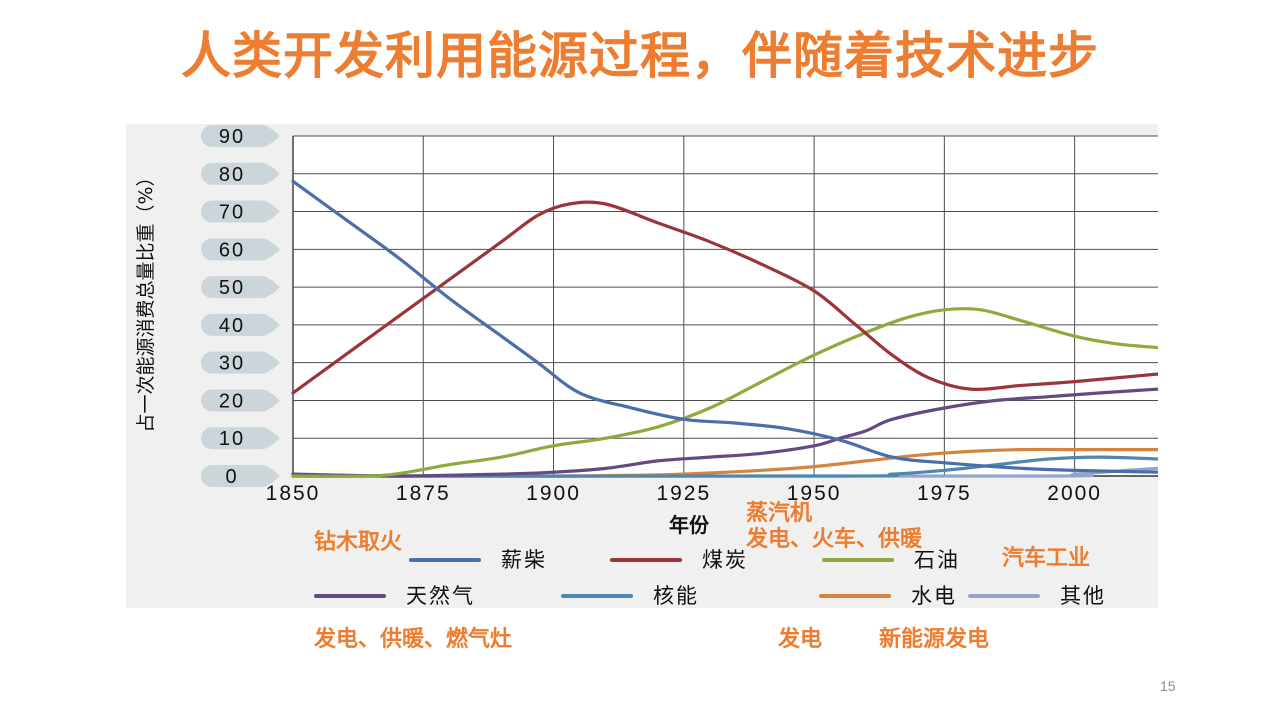 The height and width of the screenshot is (720, 1280). What do you see at coordinates (814, 493) in the screenshot?
I see `x-tick-label: 1950` at bounding box center [814, 493].